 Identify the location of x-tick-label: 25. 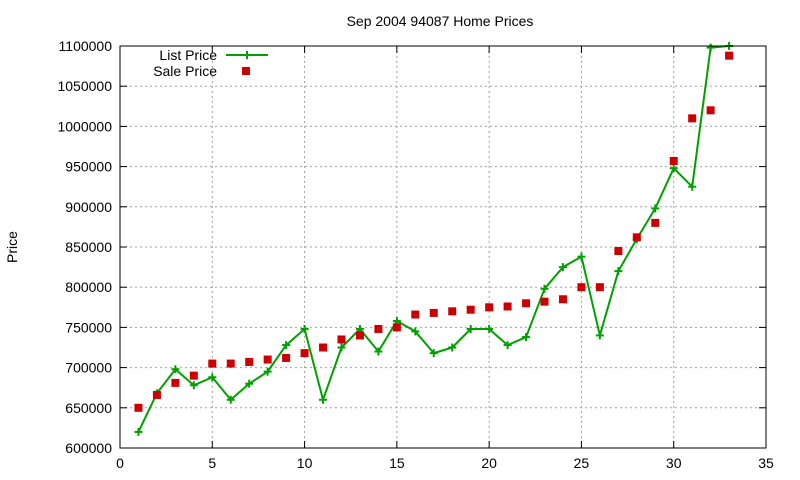
(582, 463).